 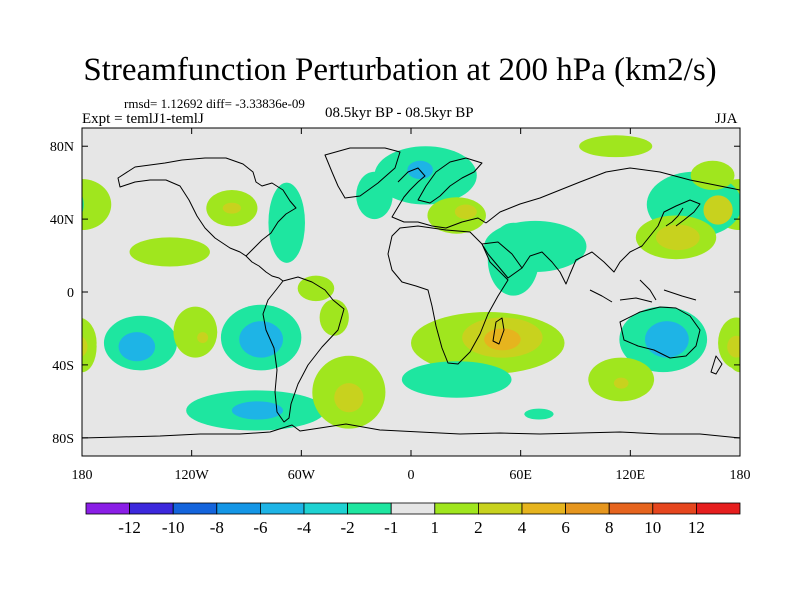 I want to click on coastline-antarctica, so click(x=411, y=431).